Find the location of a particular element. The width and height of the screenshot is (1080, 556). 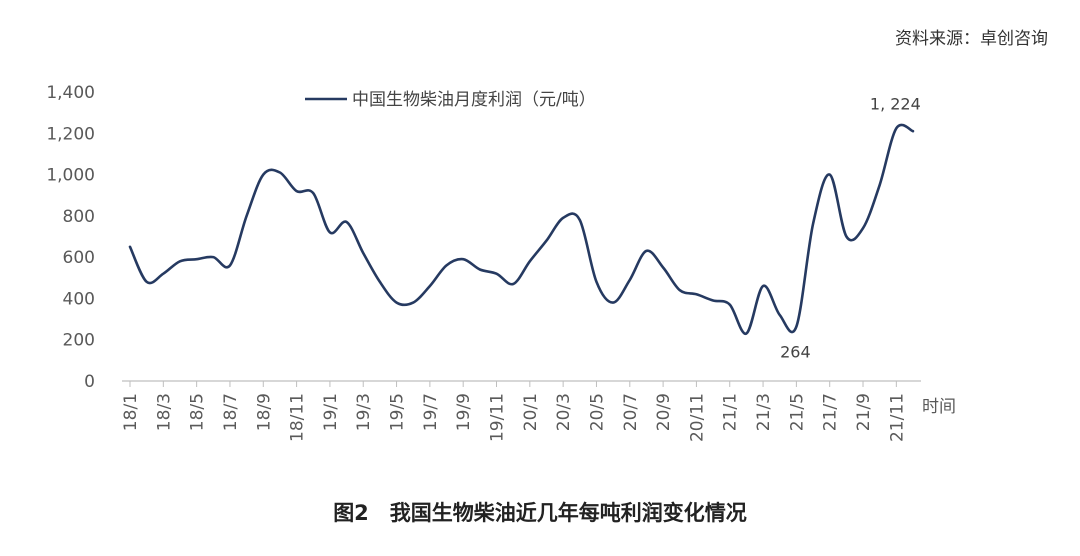

x-axis-ticks is located at coordinates (513, 384).